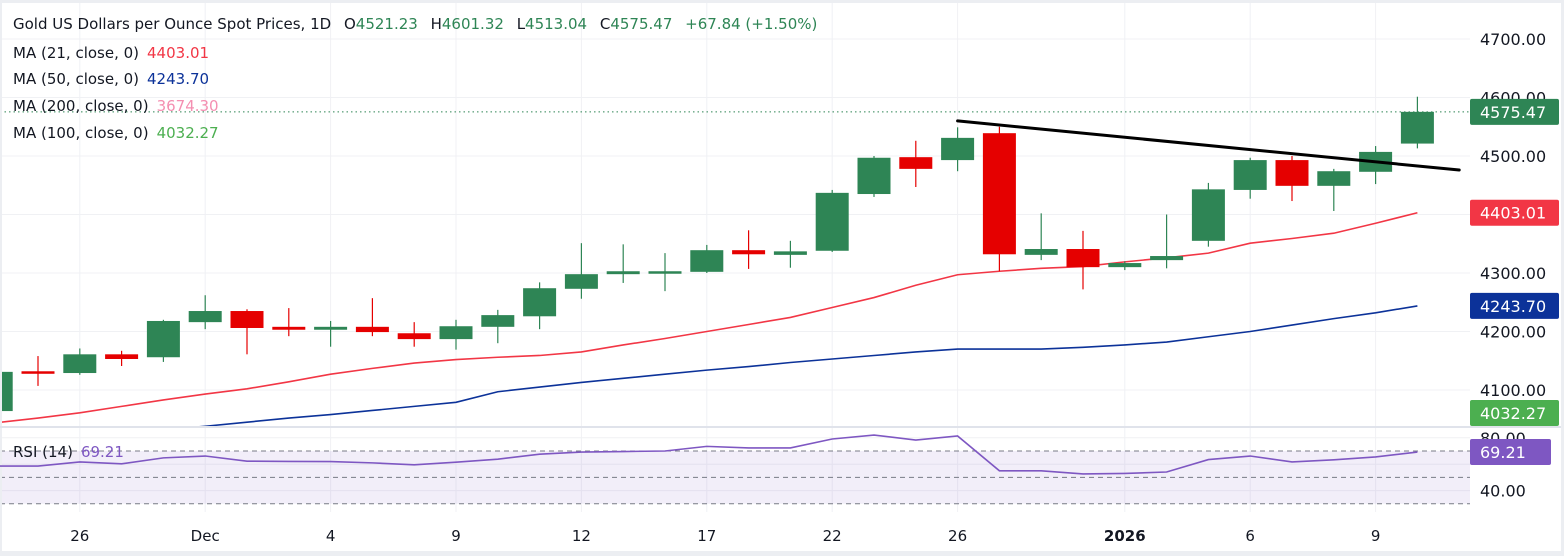 Image resolution: width=1564 pixels, height=556 pixels. I want to click on legend-ma50: MA (50, close, 0) 4243.70, so click(111, 79).